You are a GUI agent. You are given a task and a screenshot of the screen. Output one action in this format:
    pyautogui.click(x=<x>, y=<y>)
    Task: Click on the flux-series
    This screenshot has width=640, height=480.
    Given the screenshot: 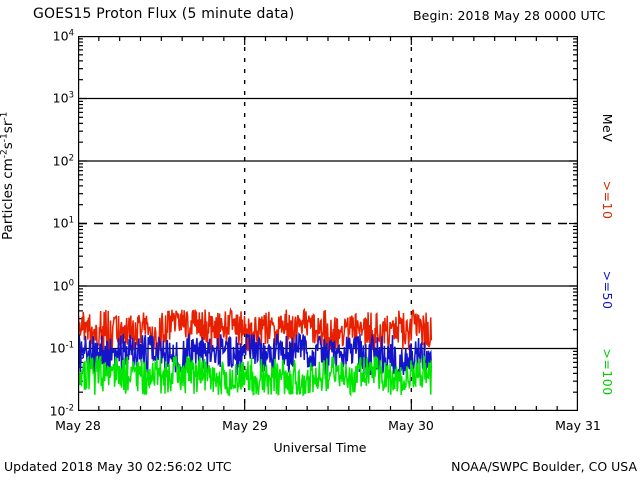 What is the action you would take?
    pyautogui.click(x=255, y=352)
    